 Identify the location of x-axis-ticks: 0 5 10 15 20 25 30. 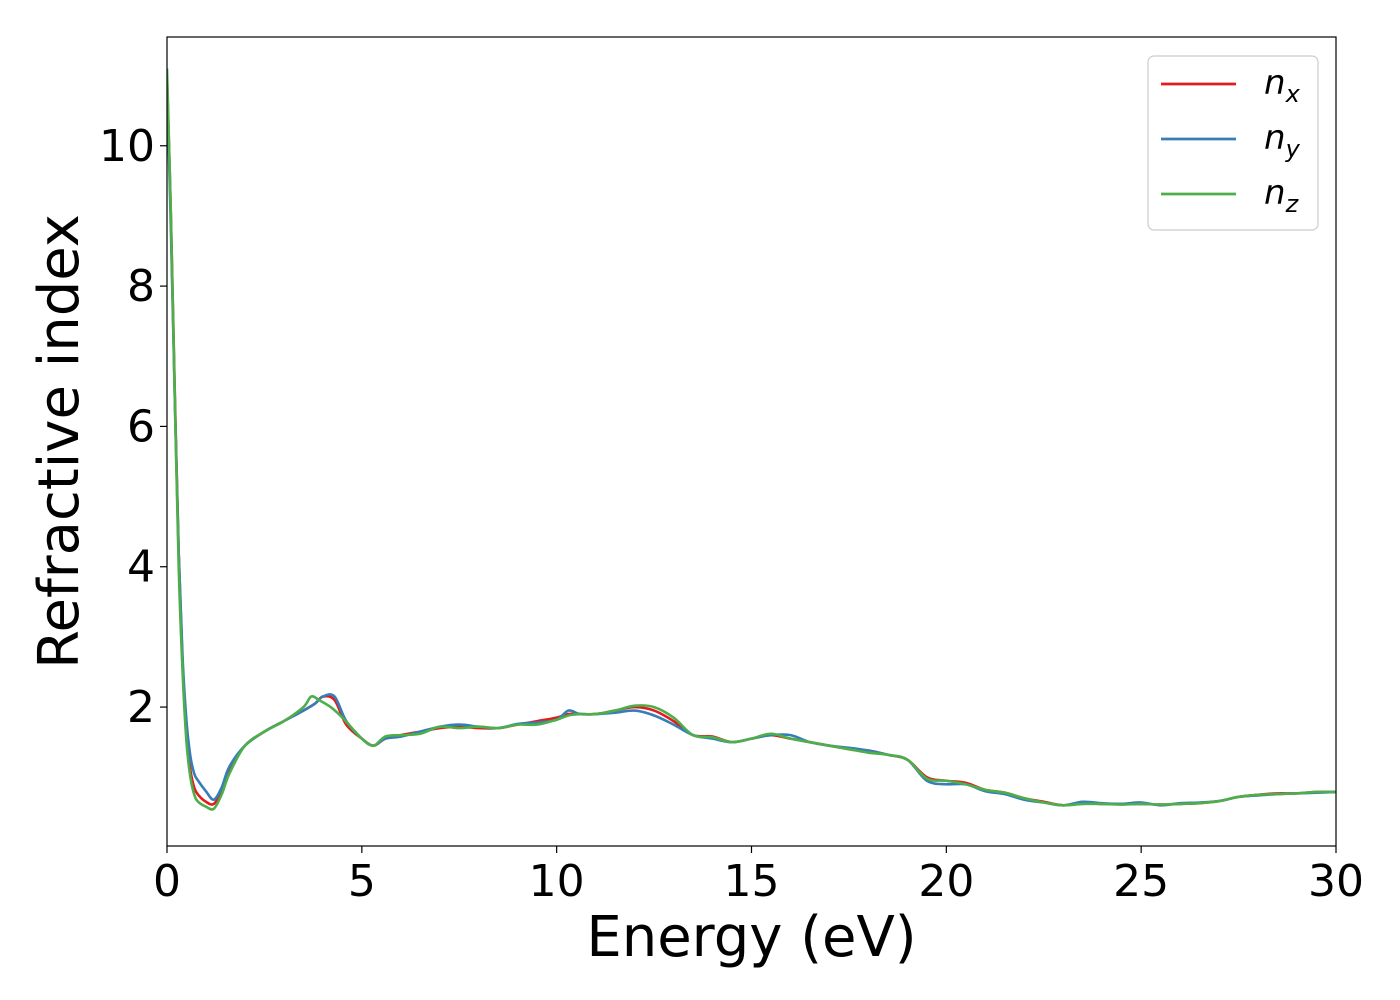
(758, 876).